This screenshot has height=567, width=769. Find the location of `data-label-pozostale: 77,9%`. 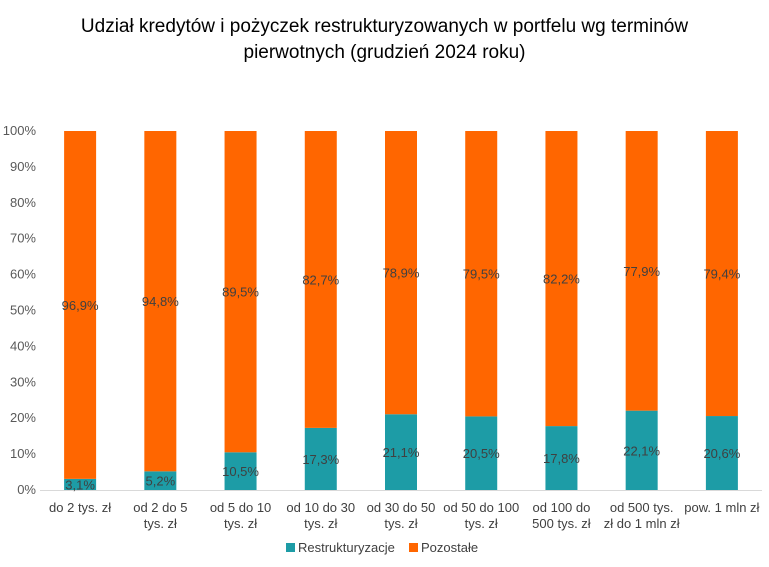

data-label-pozostale: 77,9% is located at coordinates (641, 271).